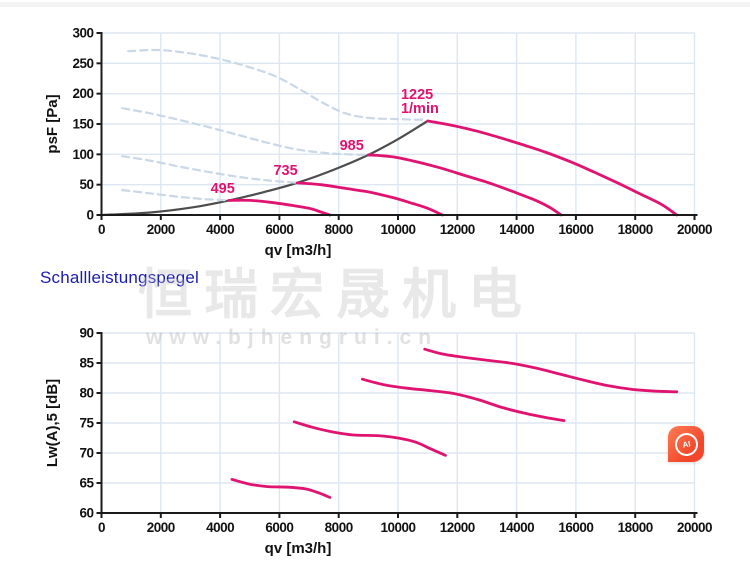 The image size is (750, 570). I want to click on fan-curve-735-curve, so click(369, 199).